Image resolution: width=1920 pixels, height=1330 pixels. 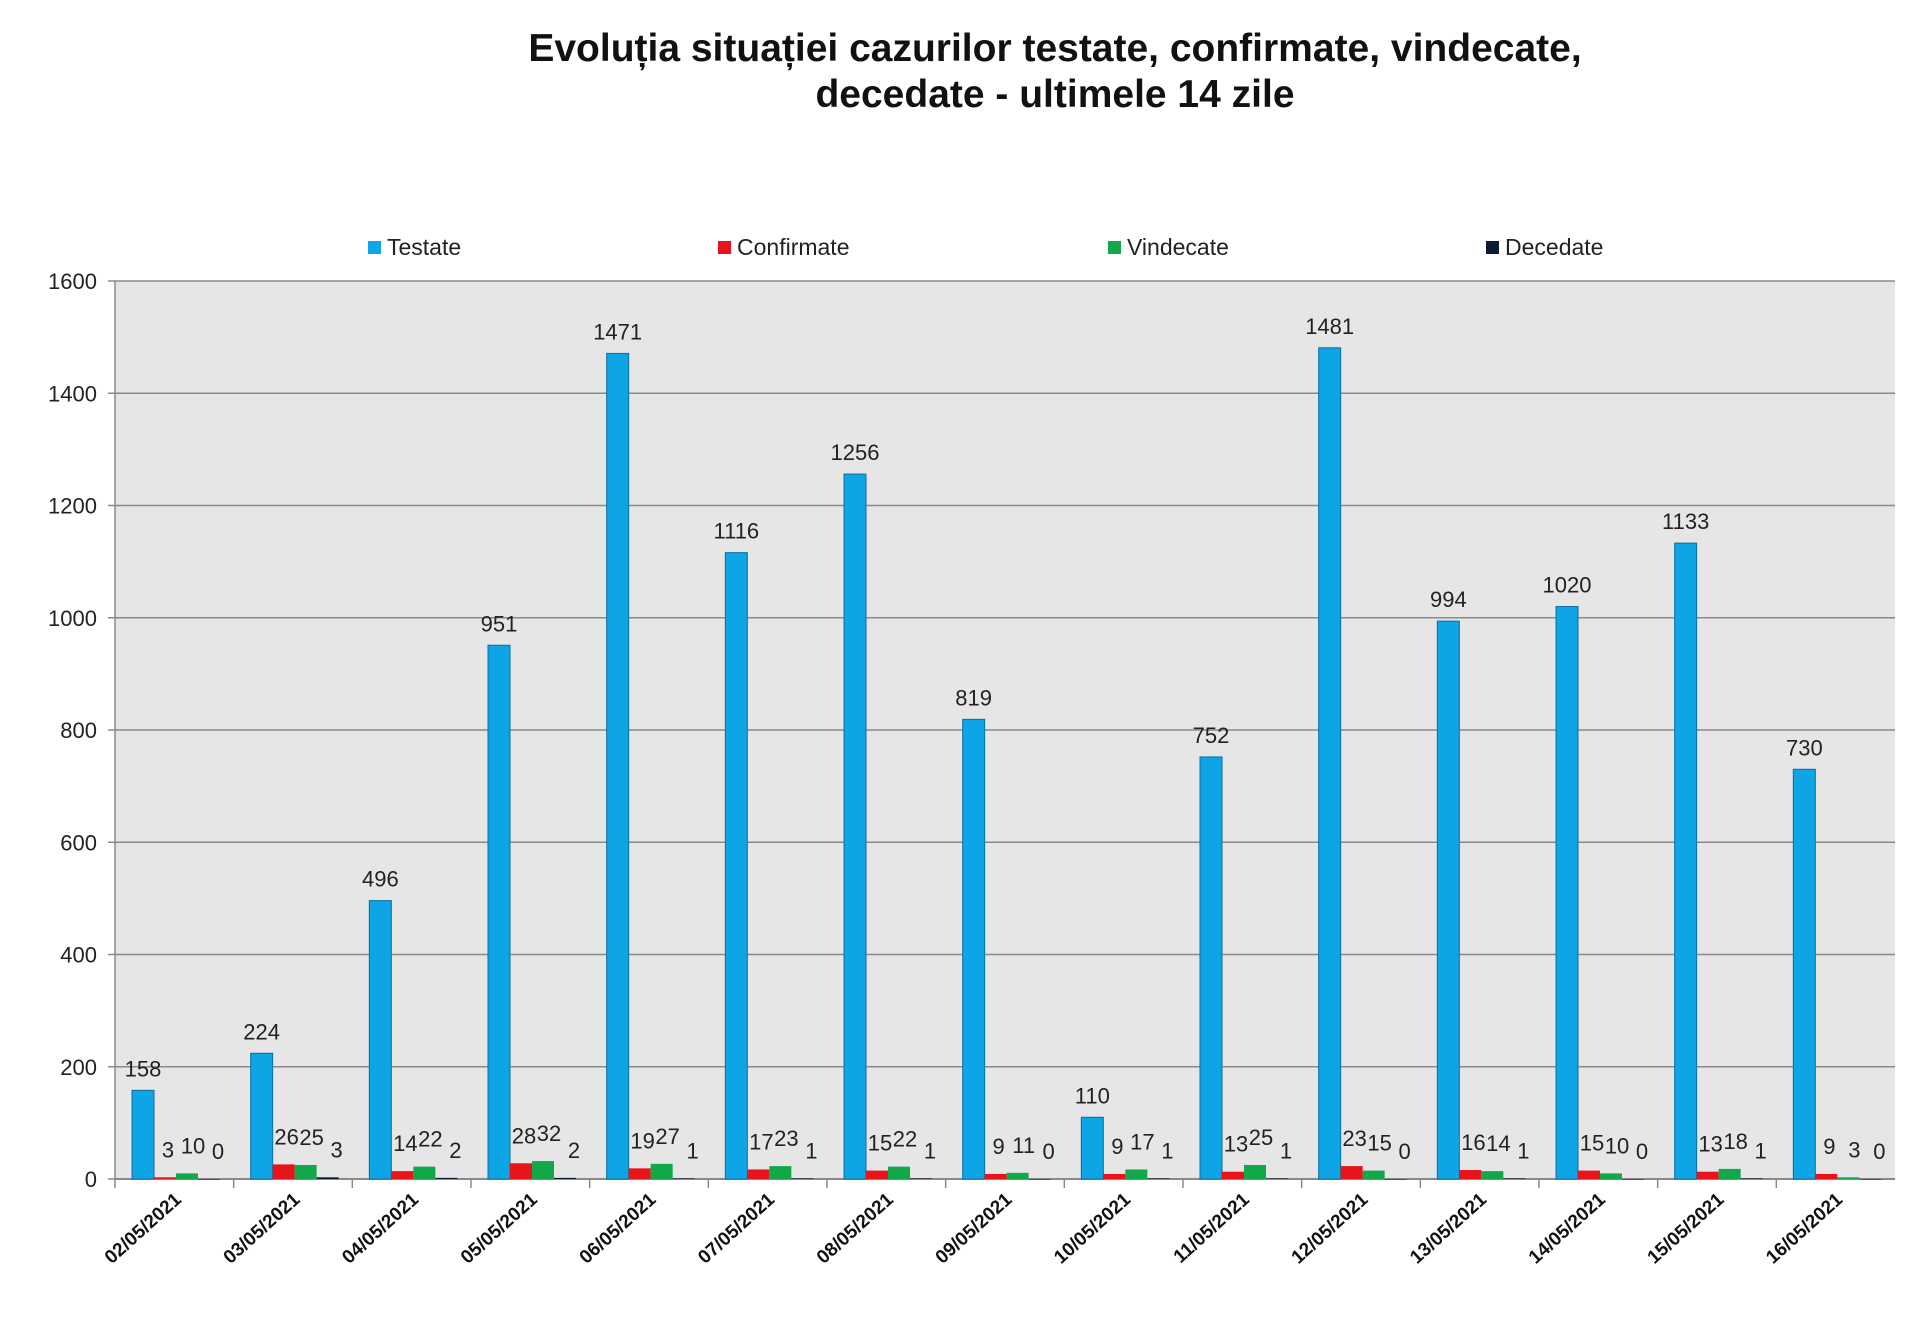 What do you see at coordinates (1492, 247) in the screenshot?
I see `legend-swatch-decedate` at bounding box center [1492, 247].